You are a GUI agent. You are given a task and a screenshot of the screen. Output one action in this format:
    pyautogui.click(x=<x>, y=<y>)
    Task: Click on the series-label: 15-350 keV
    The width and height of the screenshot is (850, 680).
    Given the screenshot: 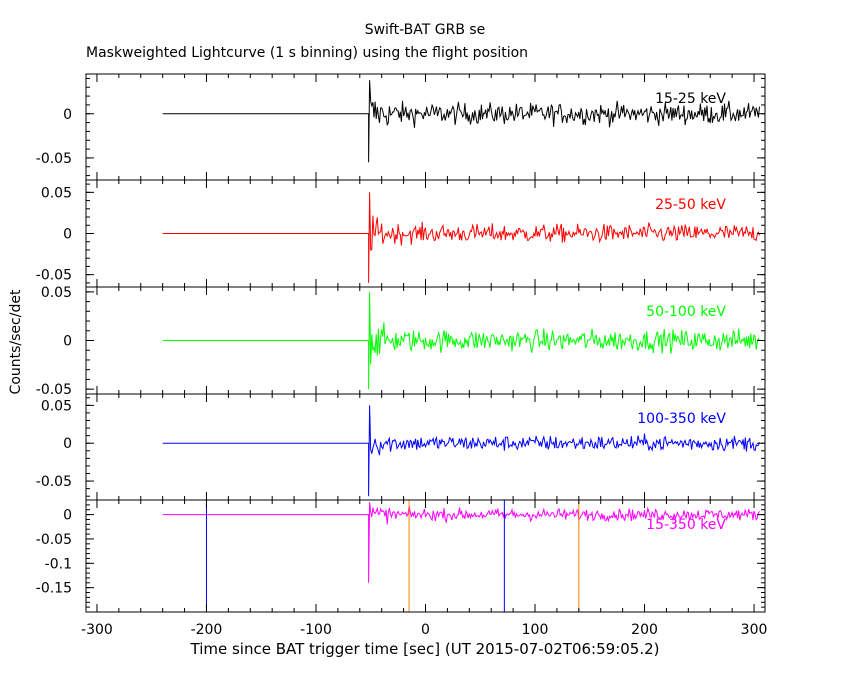 What is the action you would take?
    pyautogui.click(x=686, y=525)
    